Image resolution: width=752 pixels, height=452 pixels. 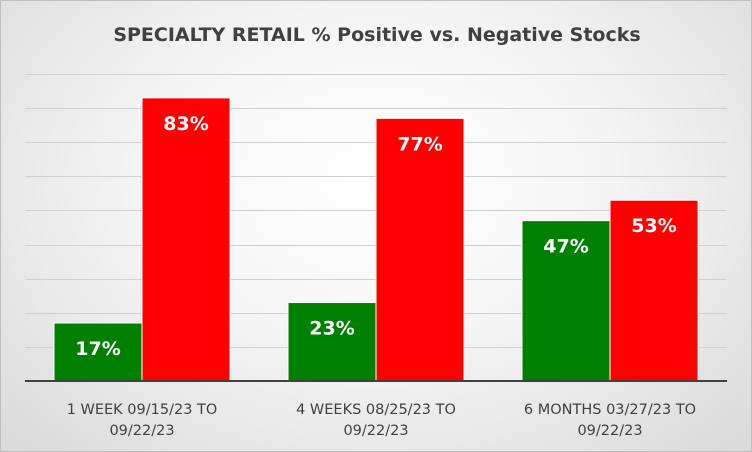 I want to click on data-label: 23%, so click(x=331, y=329).